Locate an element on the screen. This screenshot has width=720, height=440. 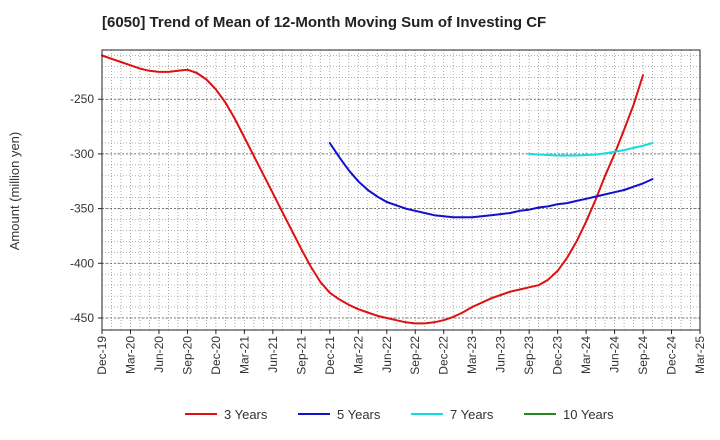
x-tick-label: Jun-23 is located at coordinates (501, 354).